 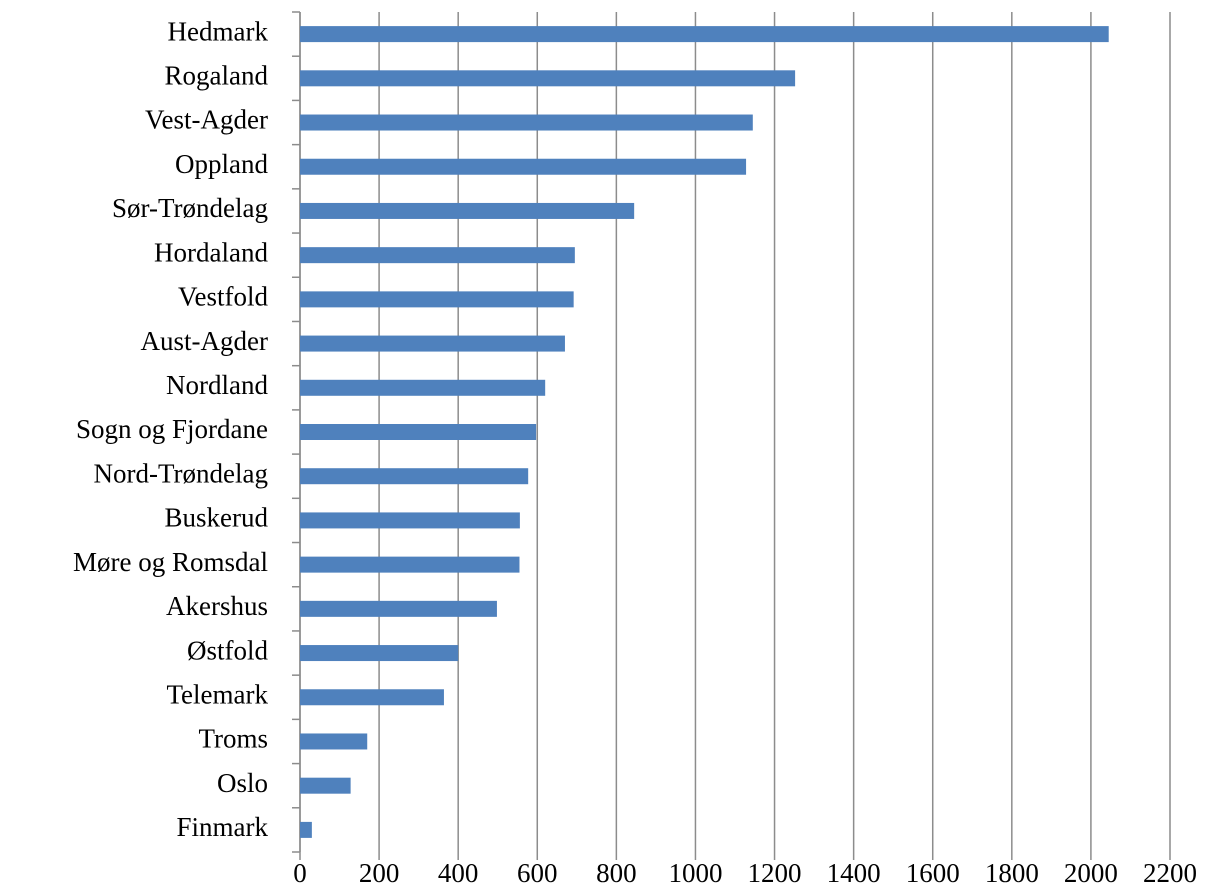 What do you see at coordinates (458, 873) in the screenshot?
I see `x-tick-label: 400` at bounding box center [458, 873].